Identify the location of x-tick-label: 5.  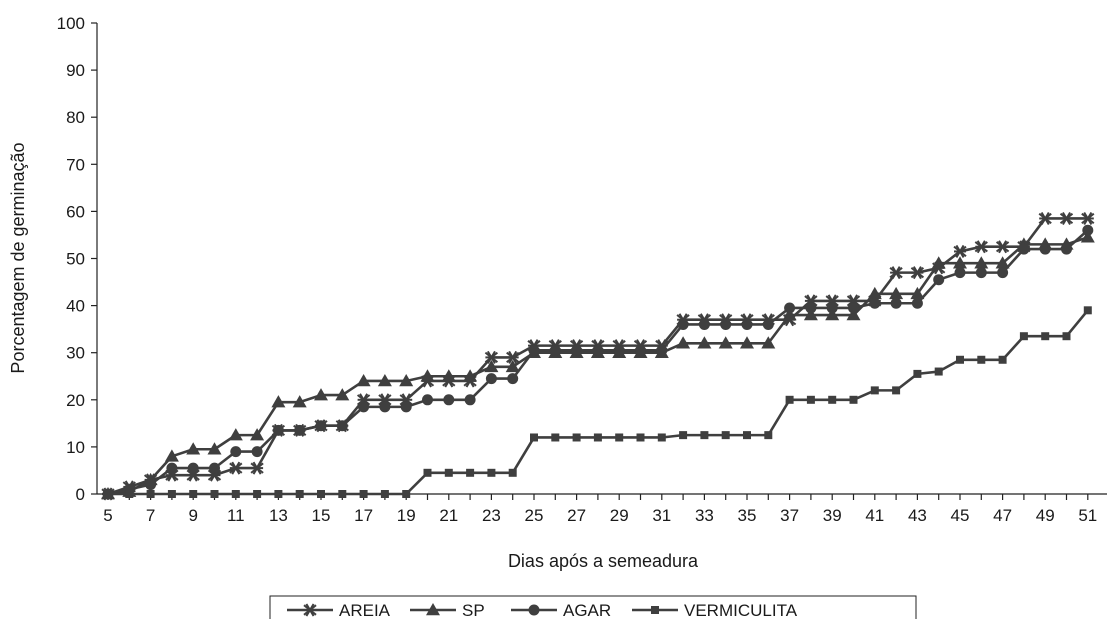
(107, 515).